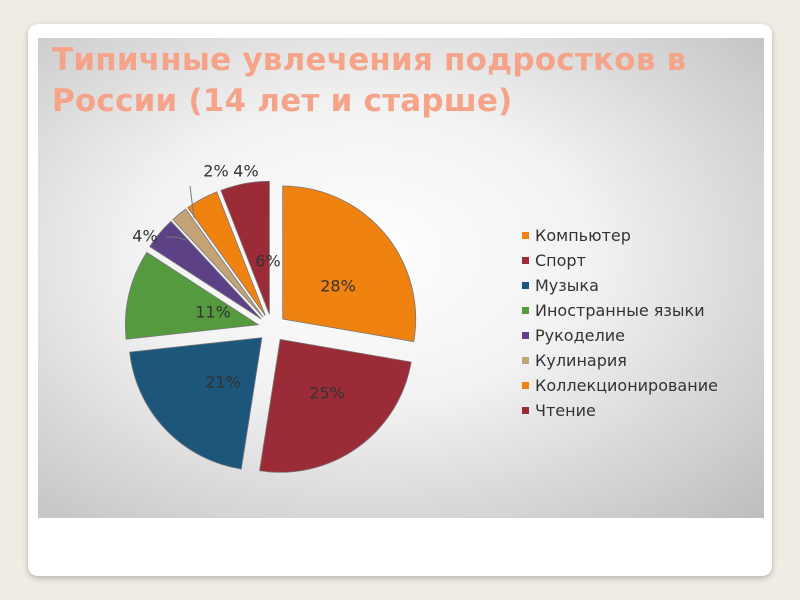 This screenshot has width=800, height=600. I want to click on legend-label: Рукоделие, so click(580, 335).